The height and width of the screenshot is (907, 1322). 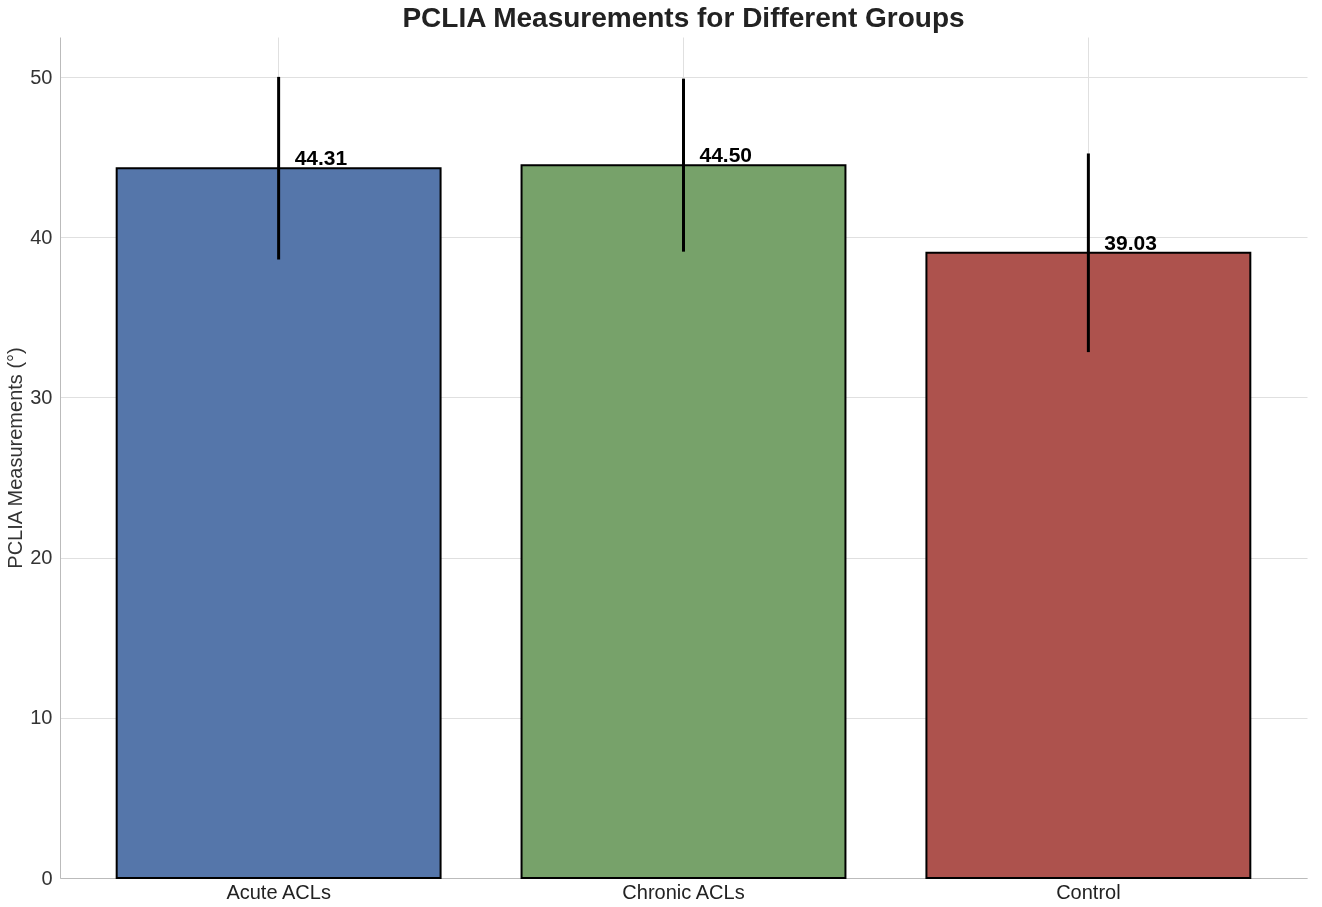 I want to click on y-tick-label: 40, so click(x=41, y=236).